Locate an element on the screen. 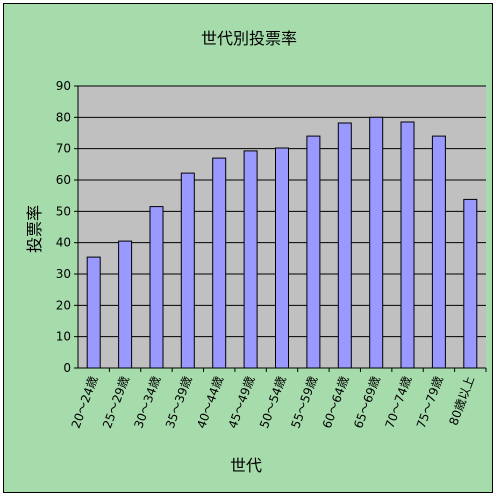 The image size is (500, 500). y-tick-label: 70 is located at coordinates (63, 149).